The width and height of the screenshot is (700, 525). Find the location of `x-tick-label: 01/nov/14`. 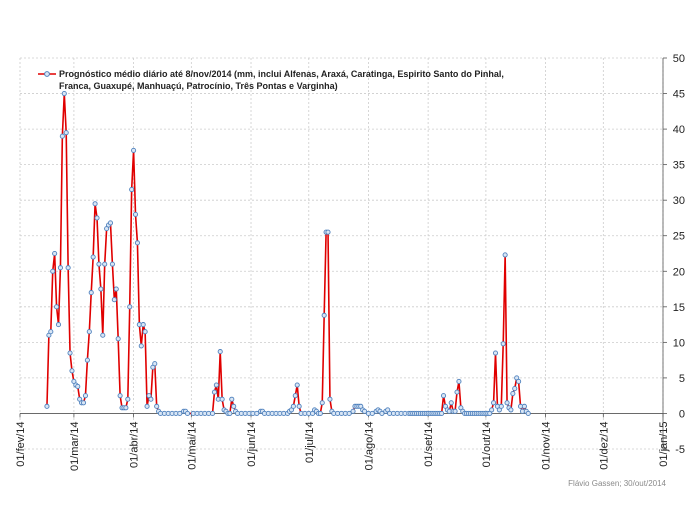

x-tick-label: 01/nov/14 is located at coordinates (547, 445).